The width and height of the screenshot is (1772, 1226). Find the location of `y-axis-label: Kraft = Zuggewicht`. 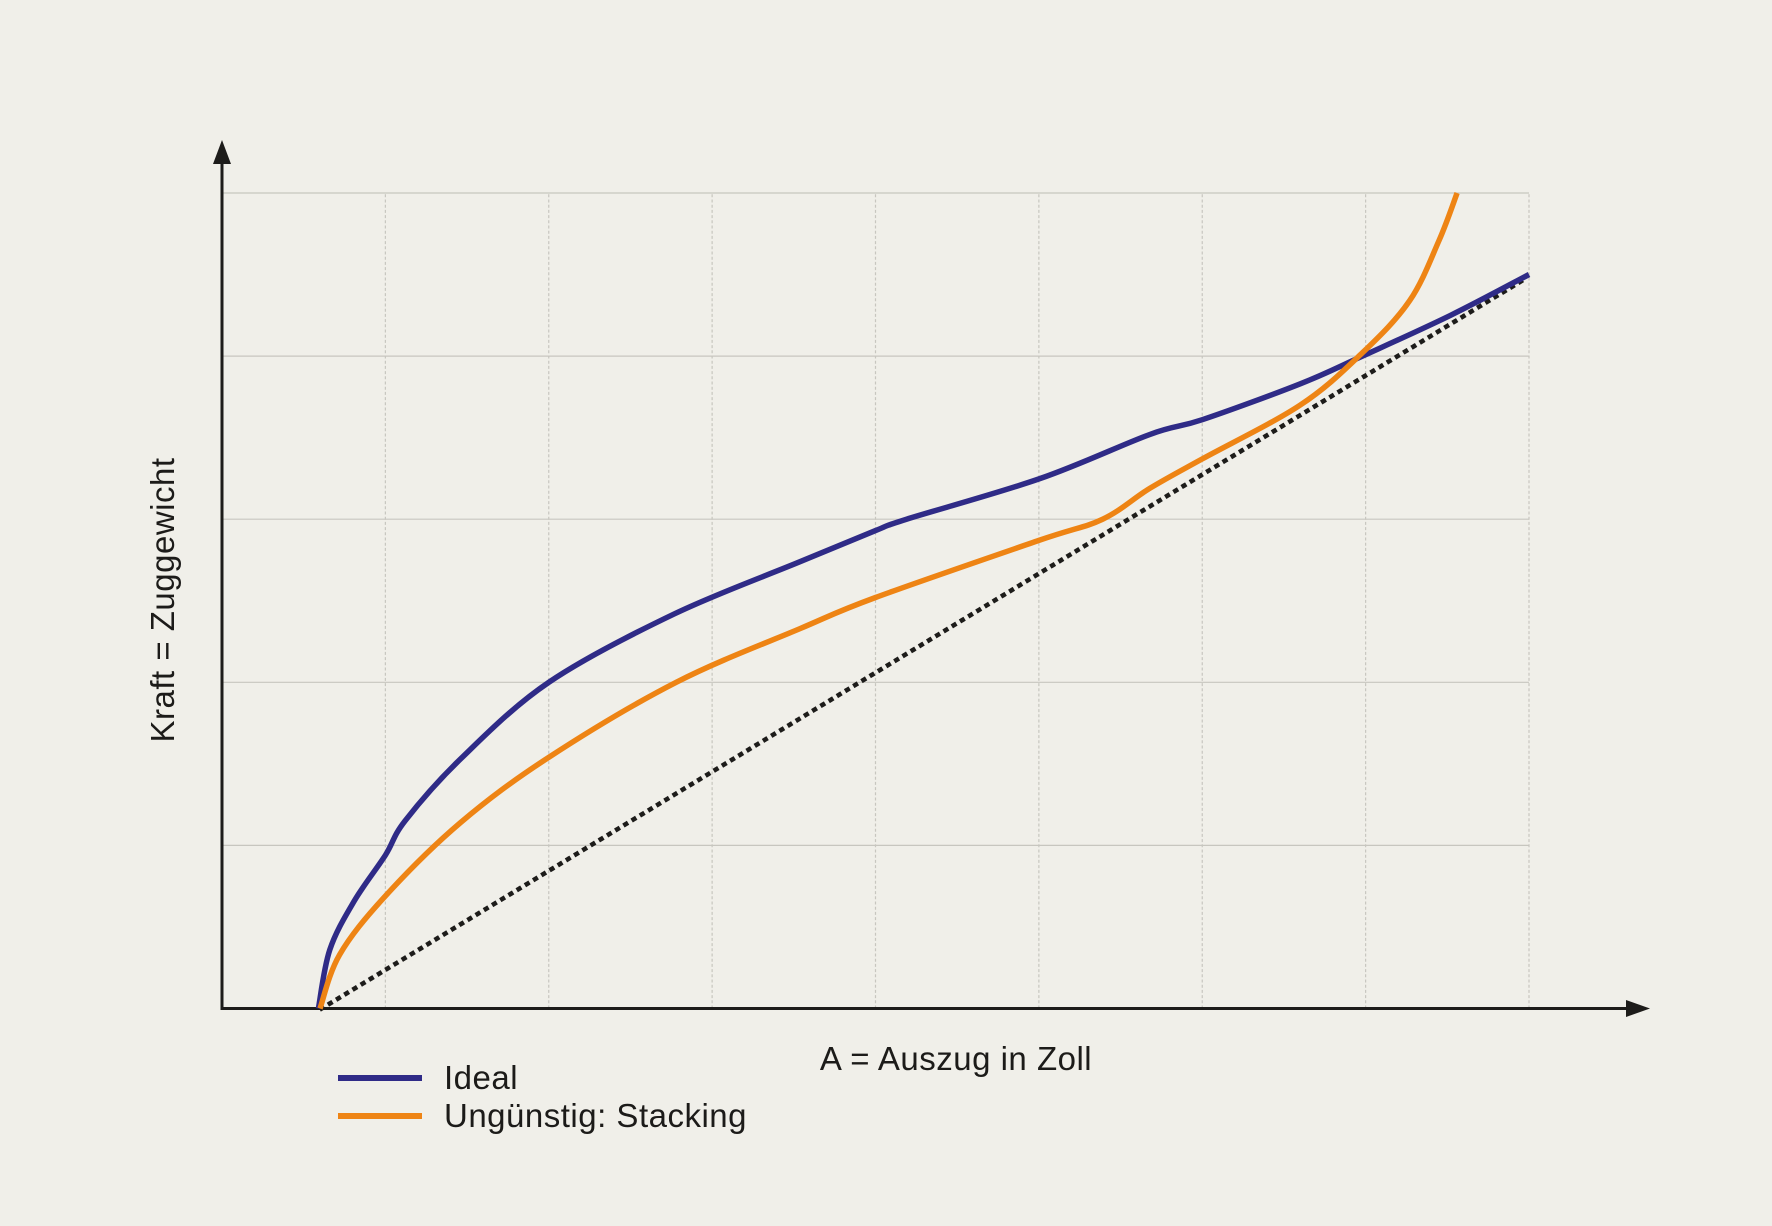

y-axis-label: Kraft = Zuggewicht is located at coordinates (162, 600).